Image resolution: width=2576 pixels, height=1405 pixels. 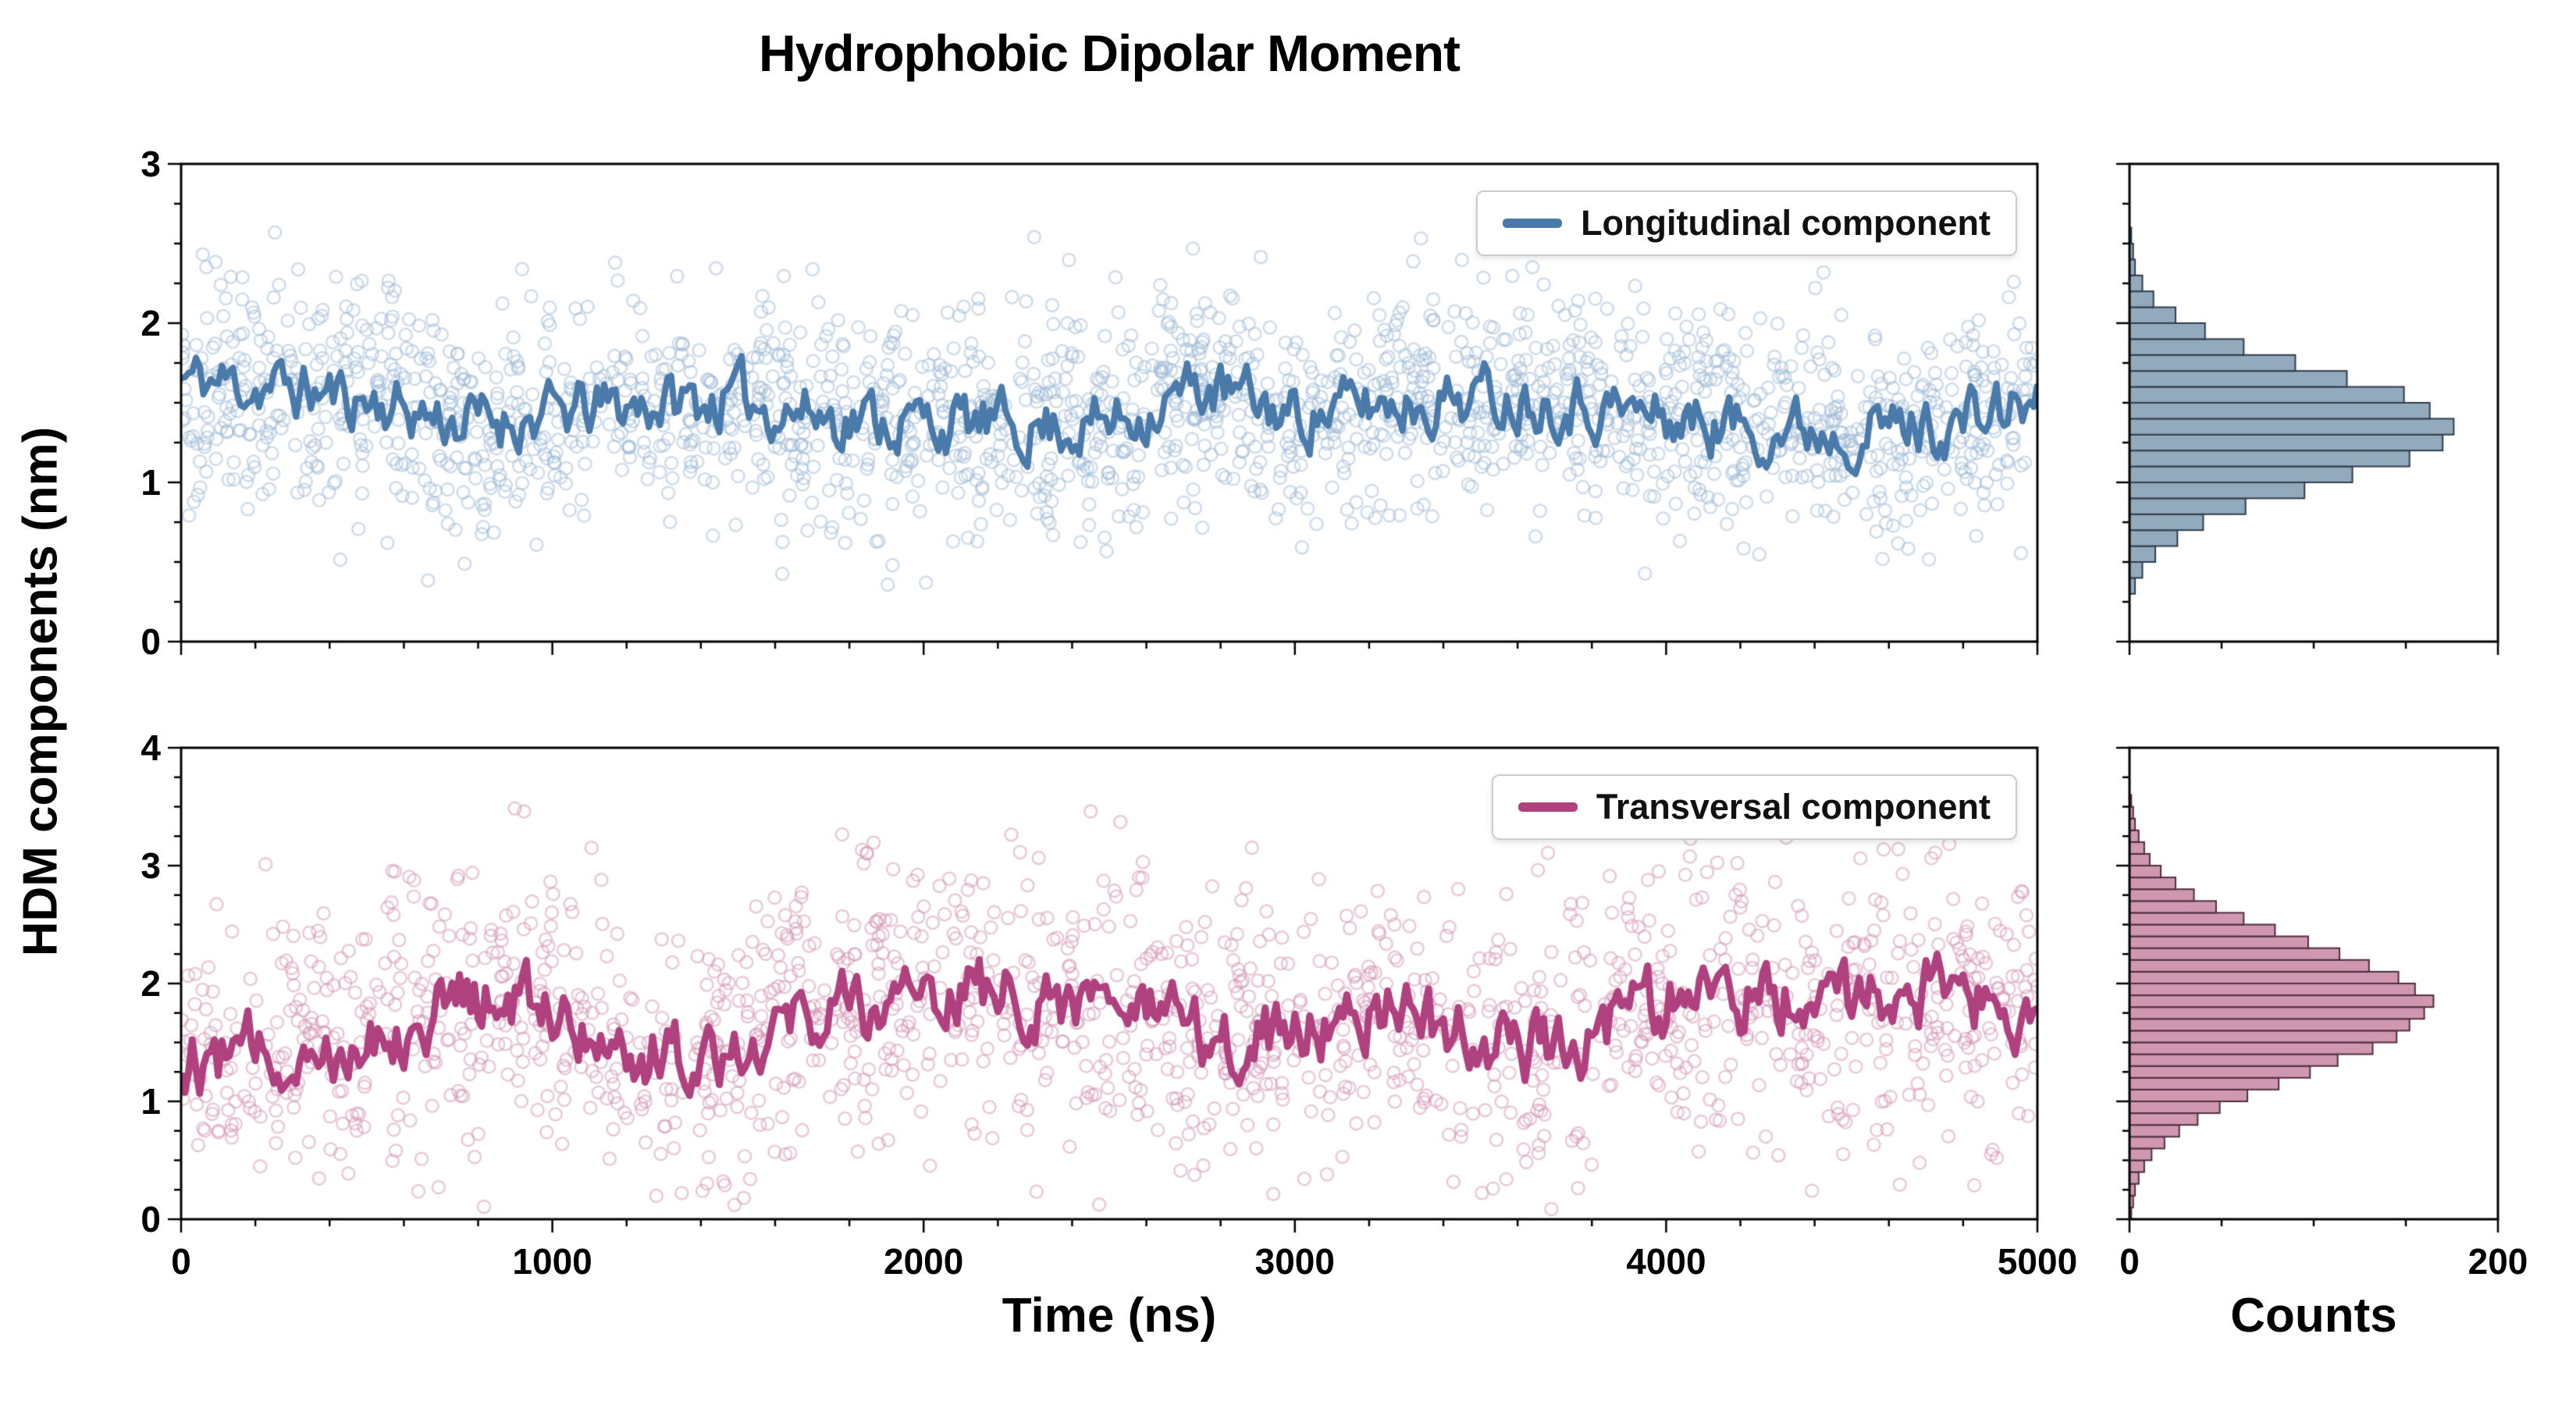 What do you see at coordinates (1294, 1261) in the screenshot?
I see `x-tick-label: 3000` at bounding box center [1294, 1261].